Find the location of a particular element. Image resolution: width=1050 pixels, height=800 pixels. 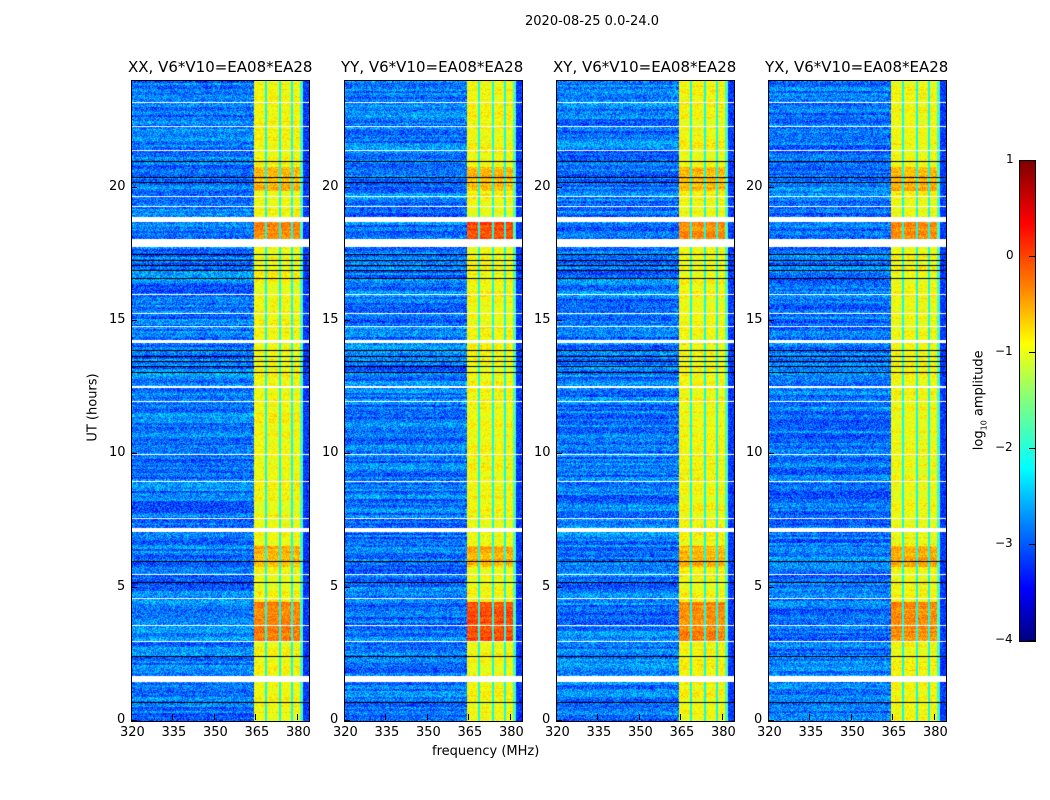

x-axis-label: frequency (MHz) is located at coordinates (486, 751).